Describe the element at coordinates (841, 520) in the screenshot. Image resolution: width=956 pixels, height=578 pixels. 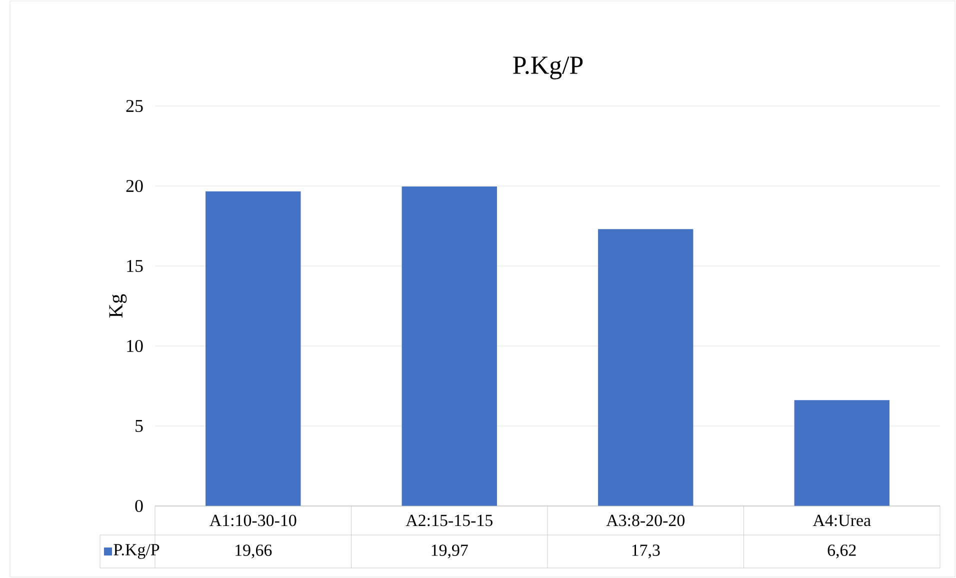
I see `x-tick-label: A4:Urea` at that location.